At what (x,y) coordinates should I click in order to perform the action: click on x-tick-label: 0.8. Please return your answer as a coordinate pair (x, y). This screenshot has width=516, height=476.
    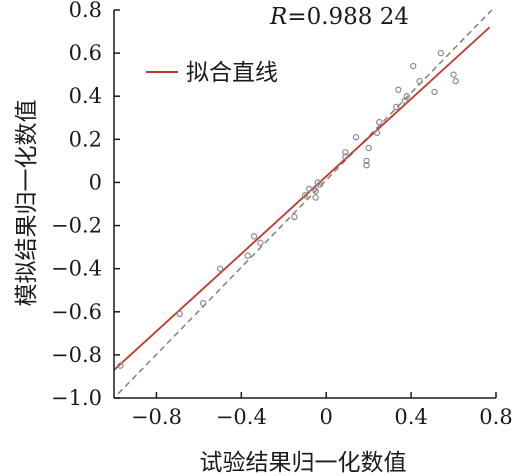
    Looking at the image, I should click on (495, 417).